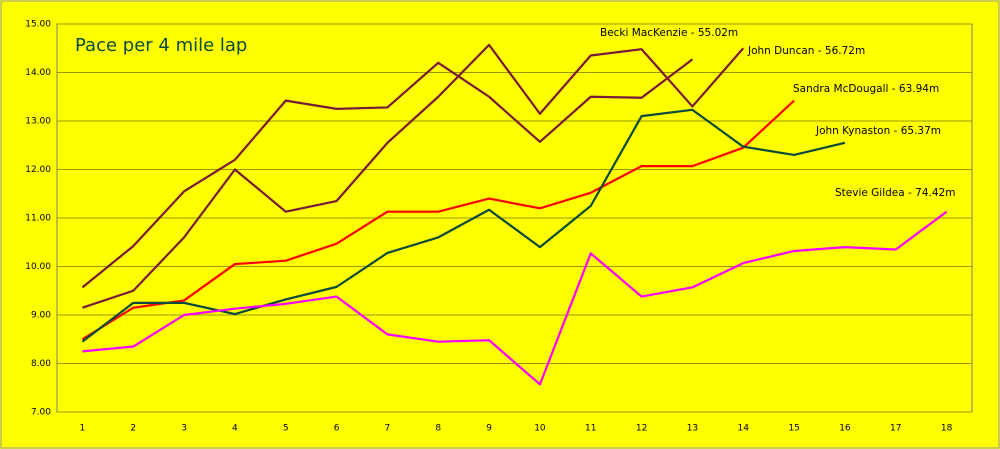 This screenshot has height=449, width=1000. I want to click on series-label: John Duncan - 56.72m, so click(806, 51).